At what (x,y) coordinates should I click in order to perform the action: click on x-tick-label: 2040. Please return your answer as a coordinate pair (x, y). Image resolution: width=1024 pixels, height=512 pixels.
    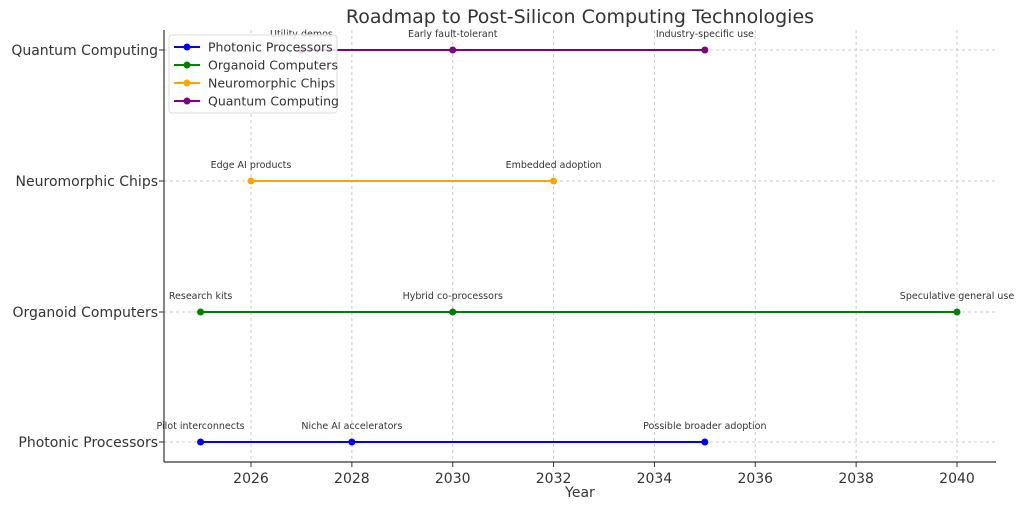
    Looking at the image, I should click on (957, 479).